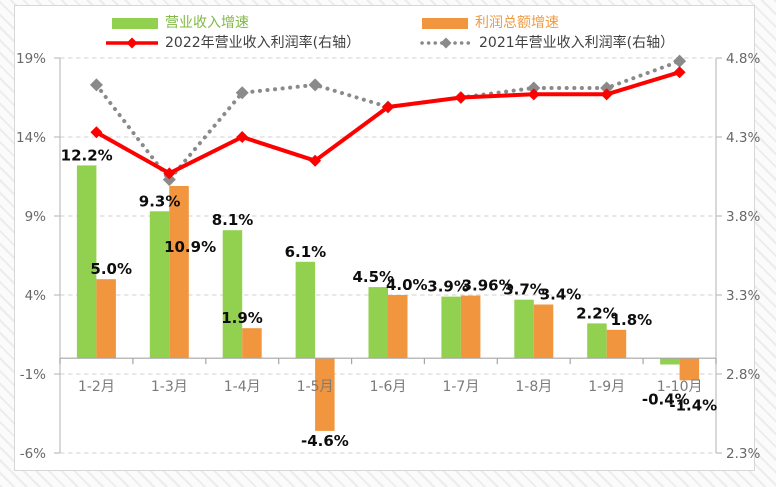 The image size is (776, 487). I want to click on svg-text: 4.8%, so click(743, 59).